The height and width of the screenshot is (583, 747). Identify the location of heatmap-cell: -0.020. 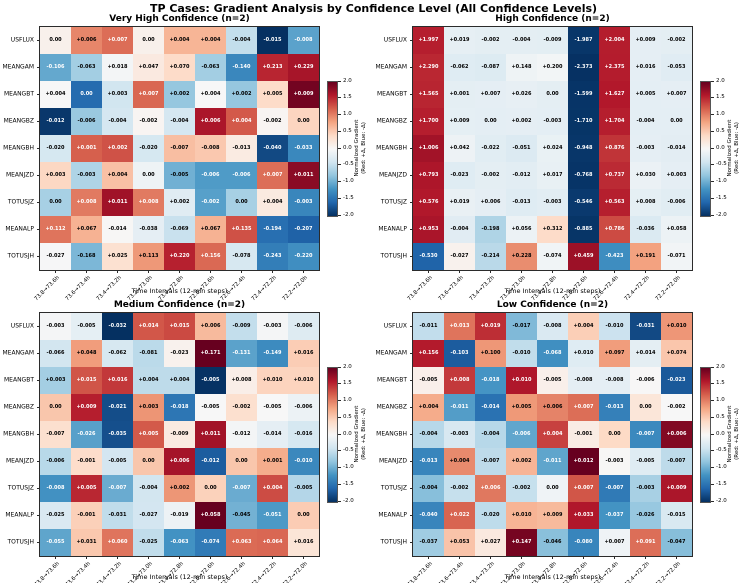
(55, 148).